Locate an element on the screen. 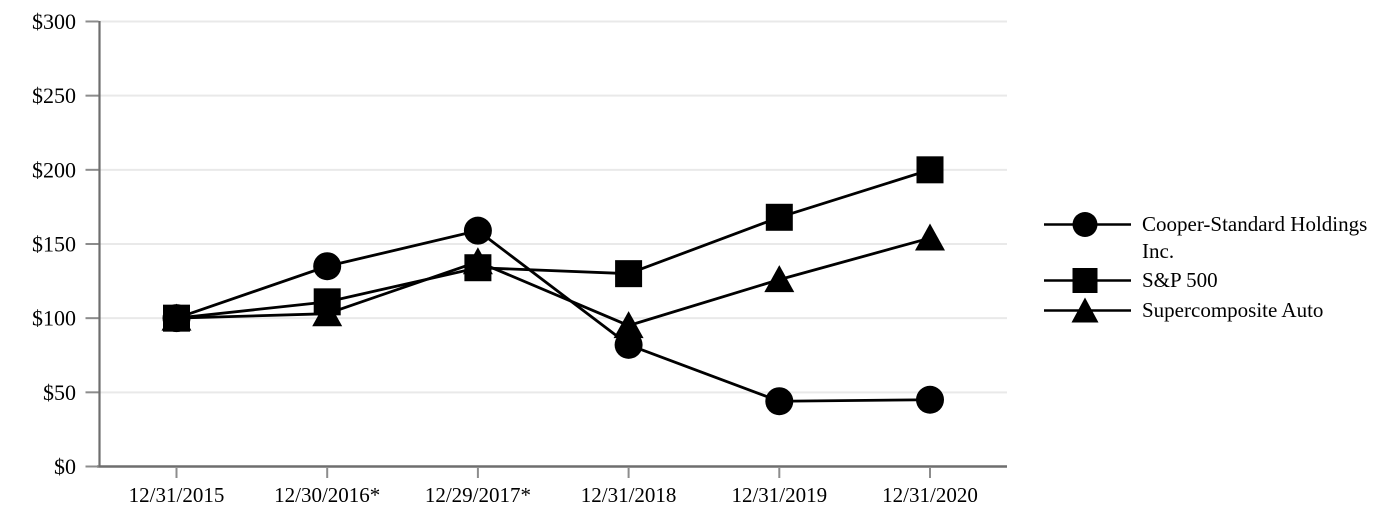  legend-square-marker-icon is located at coordinates (1087, 280).